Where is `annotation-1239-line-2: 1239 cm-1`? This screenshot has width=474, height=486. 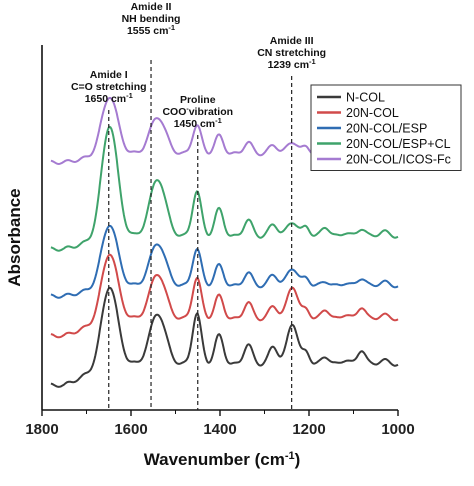 annotation-1239-line-2: 1239 cm-1 is located at coordinates (292, 64).